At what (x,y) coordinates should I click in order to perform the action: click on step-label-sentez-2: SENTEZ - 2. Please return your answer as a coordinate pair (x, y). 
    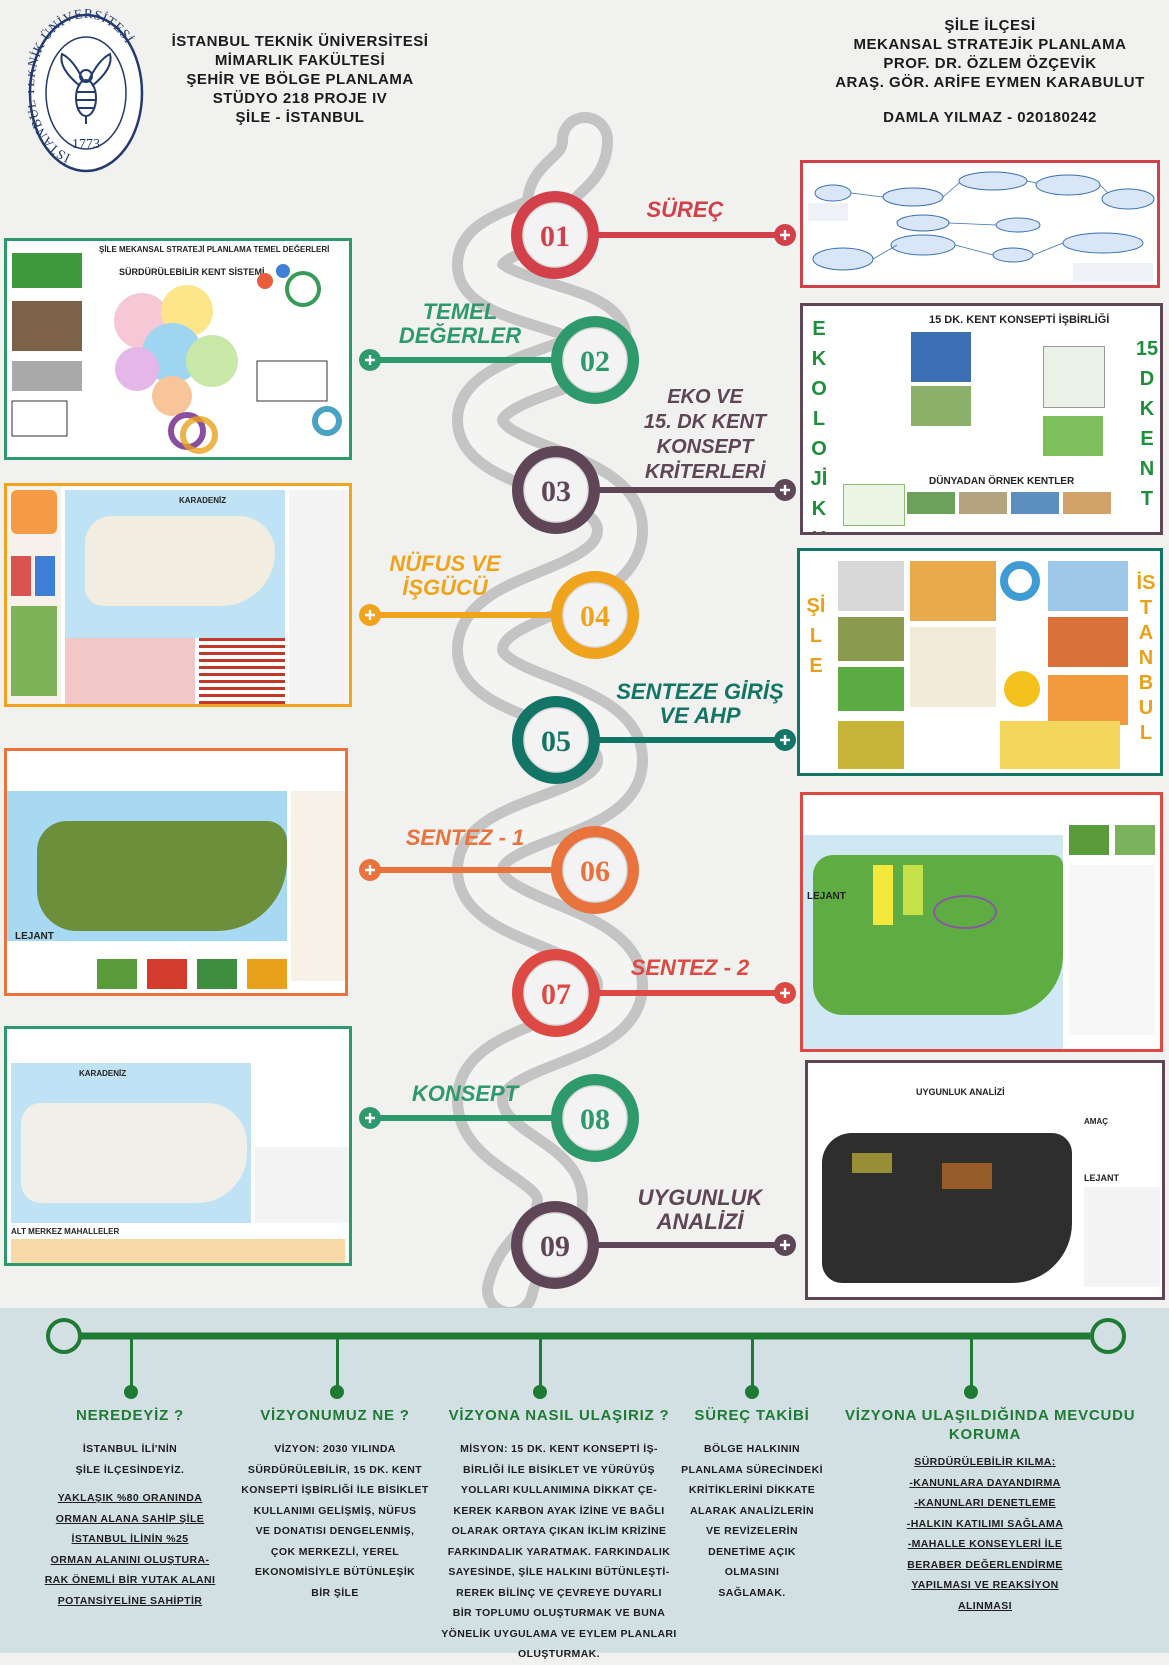
    Looking at the image, I should click on (690, 967).